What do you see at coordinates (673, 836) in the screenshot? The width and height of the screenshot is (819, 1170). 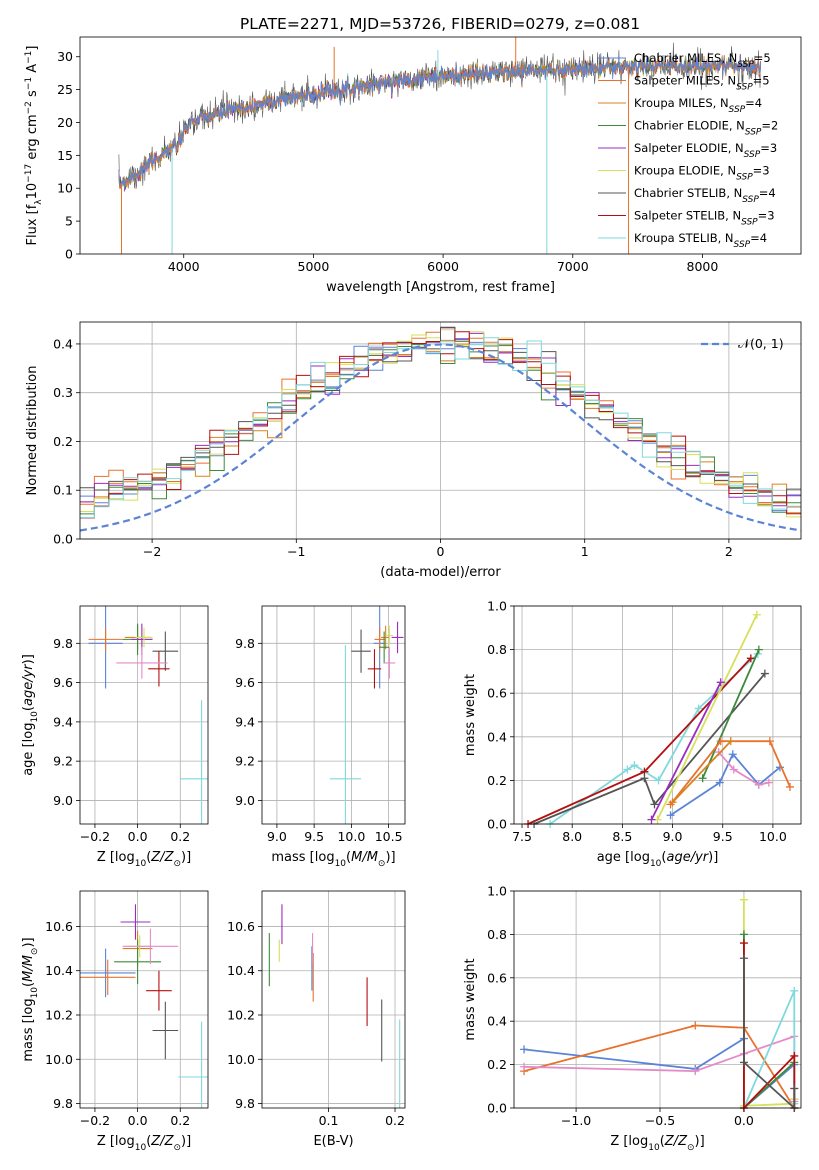 I see `x-tick-label: 9.0` at bounding box center [673, 836].